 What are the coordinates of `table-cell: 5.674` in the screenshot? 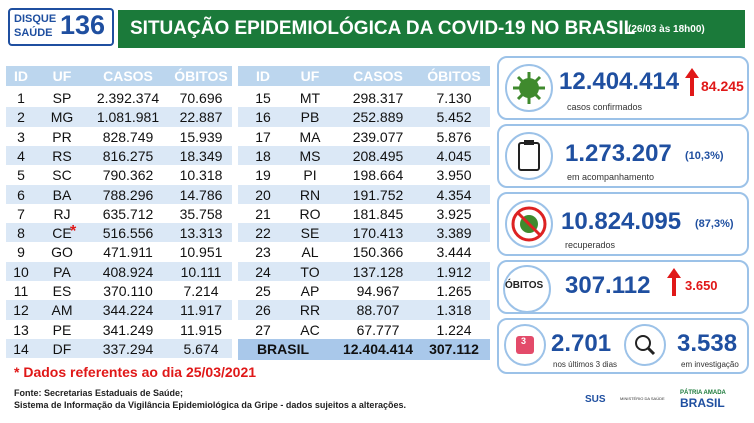 It's located at (201, 348).